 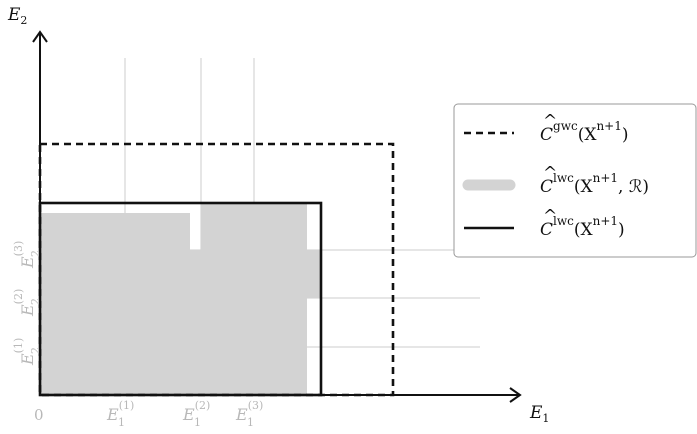 I want to click on legend-box, so click(x=575, y=180).